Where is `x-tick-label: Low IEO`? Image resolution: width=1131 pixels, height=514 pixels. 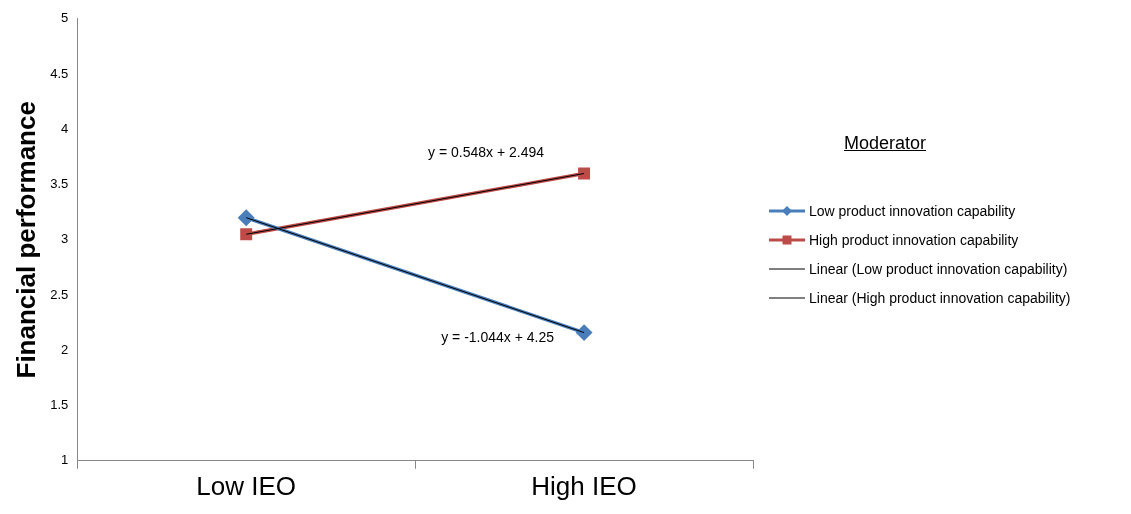 x-tick-label: Low IEO is located at coordinates (246, 485).